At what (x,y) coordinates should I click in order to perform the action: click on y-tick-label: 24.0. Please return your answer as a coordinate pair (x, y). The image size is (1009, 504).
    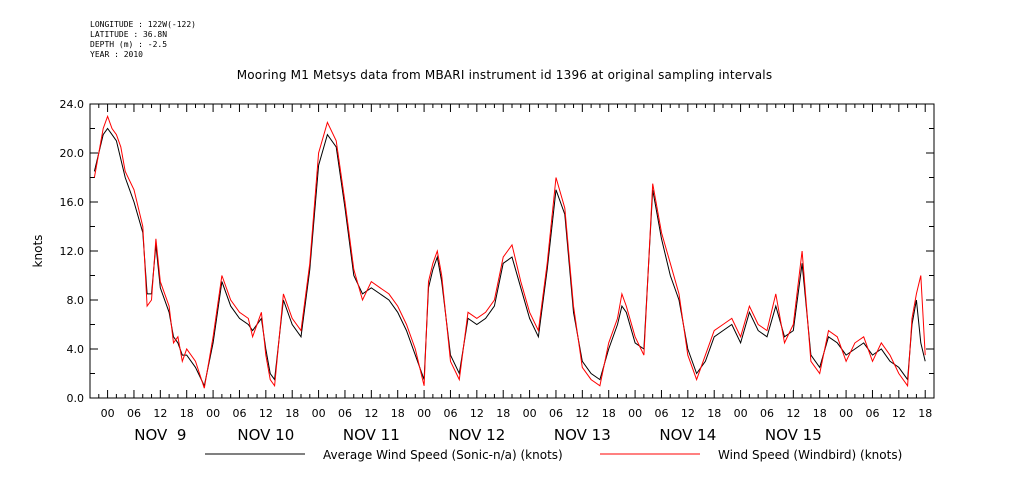
    Looking at the image, I should click on (72, 104).